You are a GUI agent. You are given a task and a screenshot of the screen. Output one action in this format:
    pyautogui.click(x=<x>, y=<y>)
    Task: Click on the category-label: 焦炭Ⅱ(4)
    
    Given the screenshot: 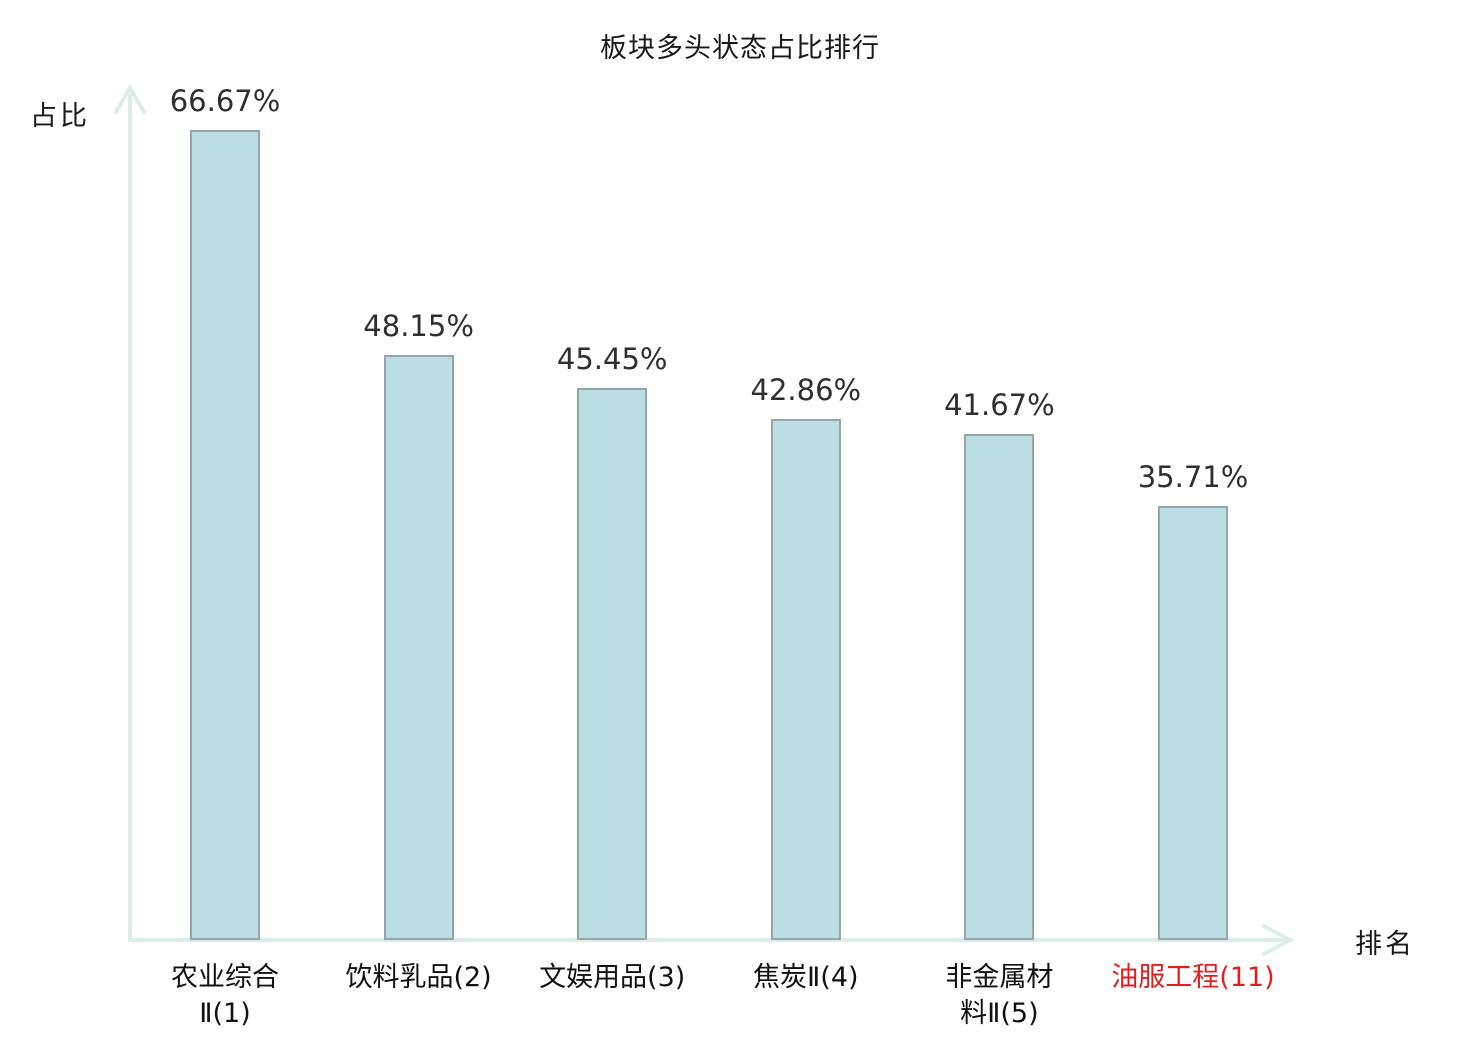 What is the action you would take?
    pyautogui.click(x=806, y=977)
    